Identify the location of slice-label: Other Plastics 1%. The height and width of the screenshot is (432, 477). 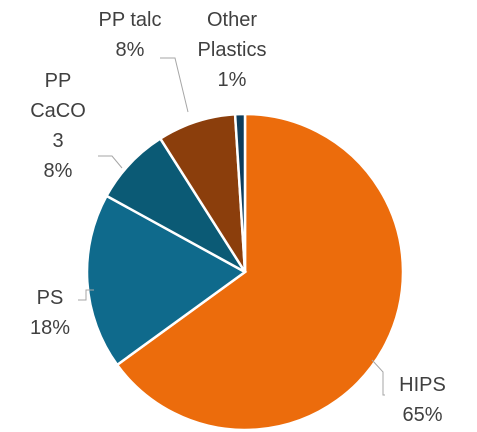
(232, 50).